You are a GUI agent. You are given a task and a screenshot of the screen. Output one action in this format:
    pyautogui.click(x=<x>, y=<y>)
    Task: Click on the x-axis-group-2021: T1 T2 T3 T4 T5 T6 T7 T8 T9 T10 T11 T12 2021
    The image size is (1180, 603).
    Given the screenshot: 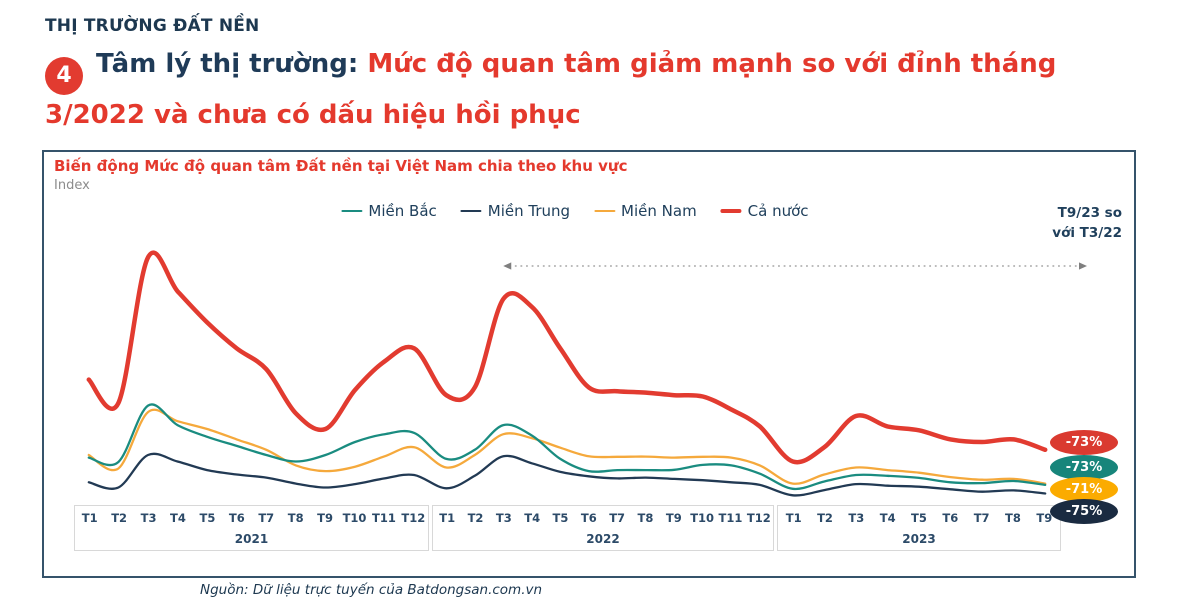 What is the action you would take?
    pyautogui.click(x=251, y=528)
    